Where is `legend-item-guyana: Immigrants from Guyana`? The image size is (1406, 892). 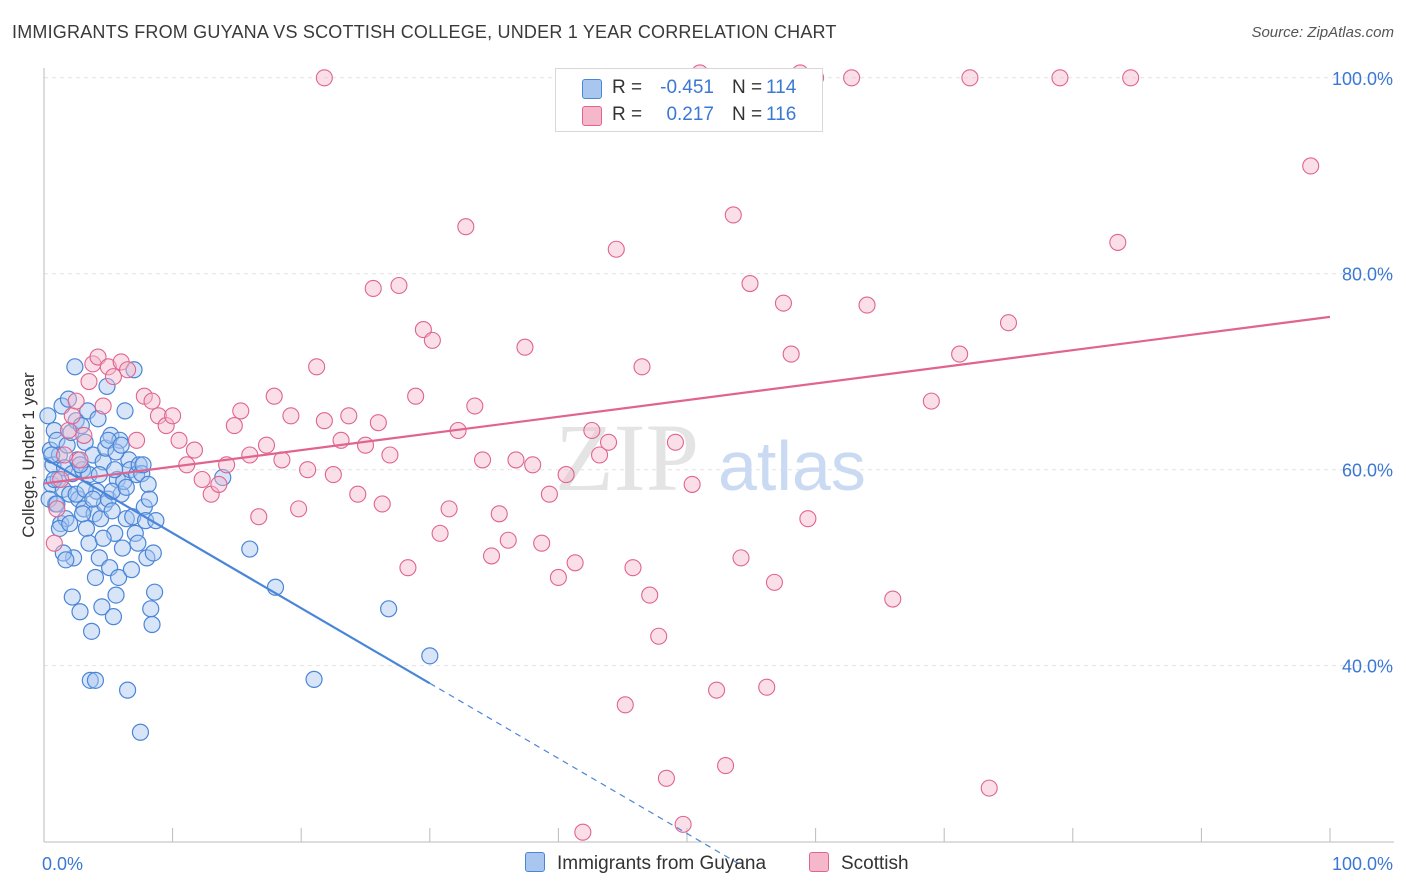 legend-item-guyana: Immigrants from Guyana is located at coordinates (645, 863).